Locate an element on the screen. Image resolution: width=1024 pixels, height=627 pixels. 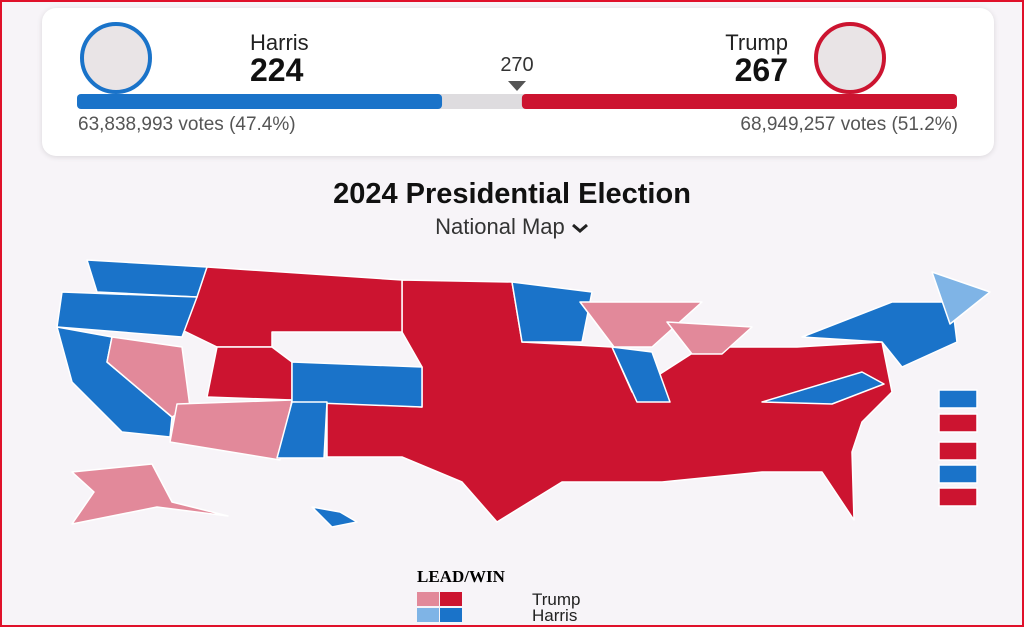
legend-title: LEAD/WIN is located at coordinates (461, 576).